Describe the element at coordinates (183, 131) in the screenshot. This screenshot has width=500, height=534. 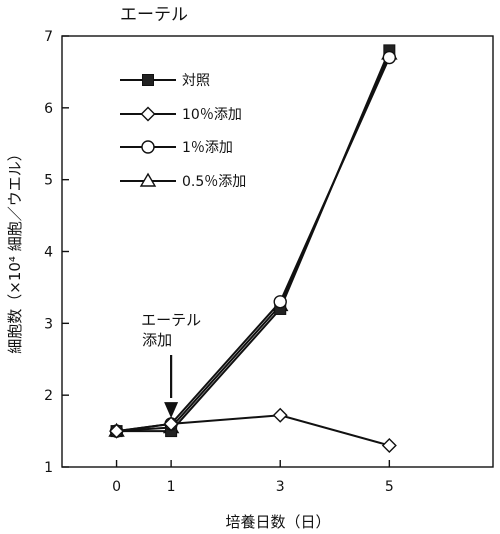
I see `legend: 対照 10％添加 1％添加 0.5％添加` at that location.